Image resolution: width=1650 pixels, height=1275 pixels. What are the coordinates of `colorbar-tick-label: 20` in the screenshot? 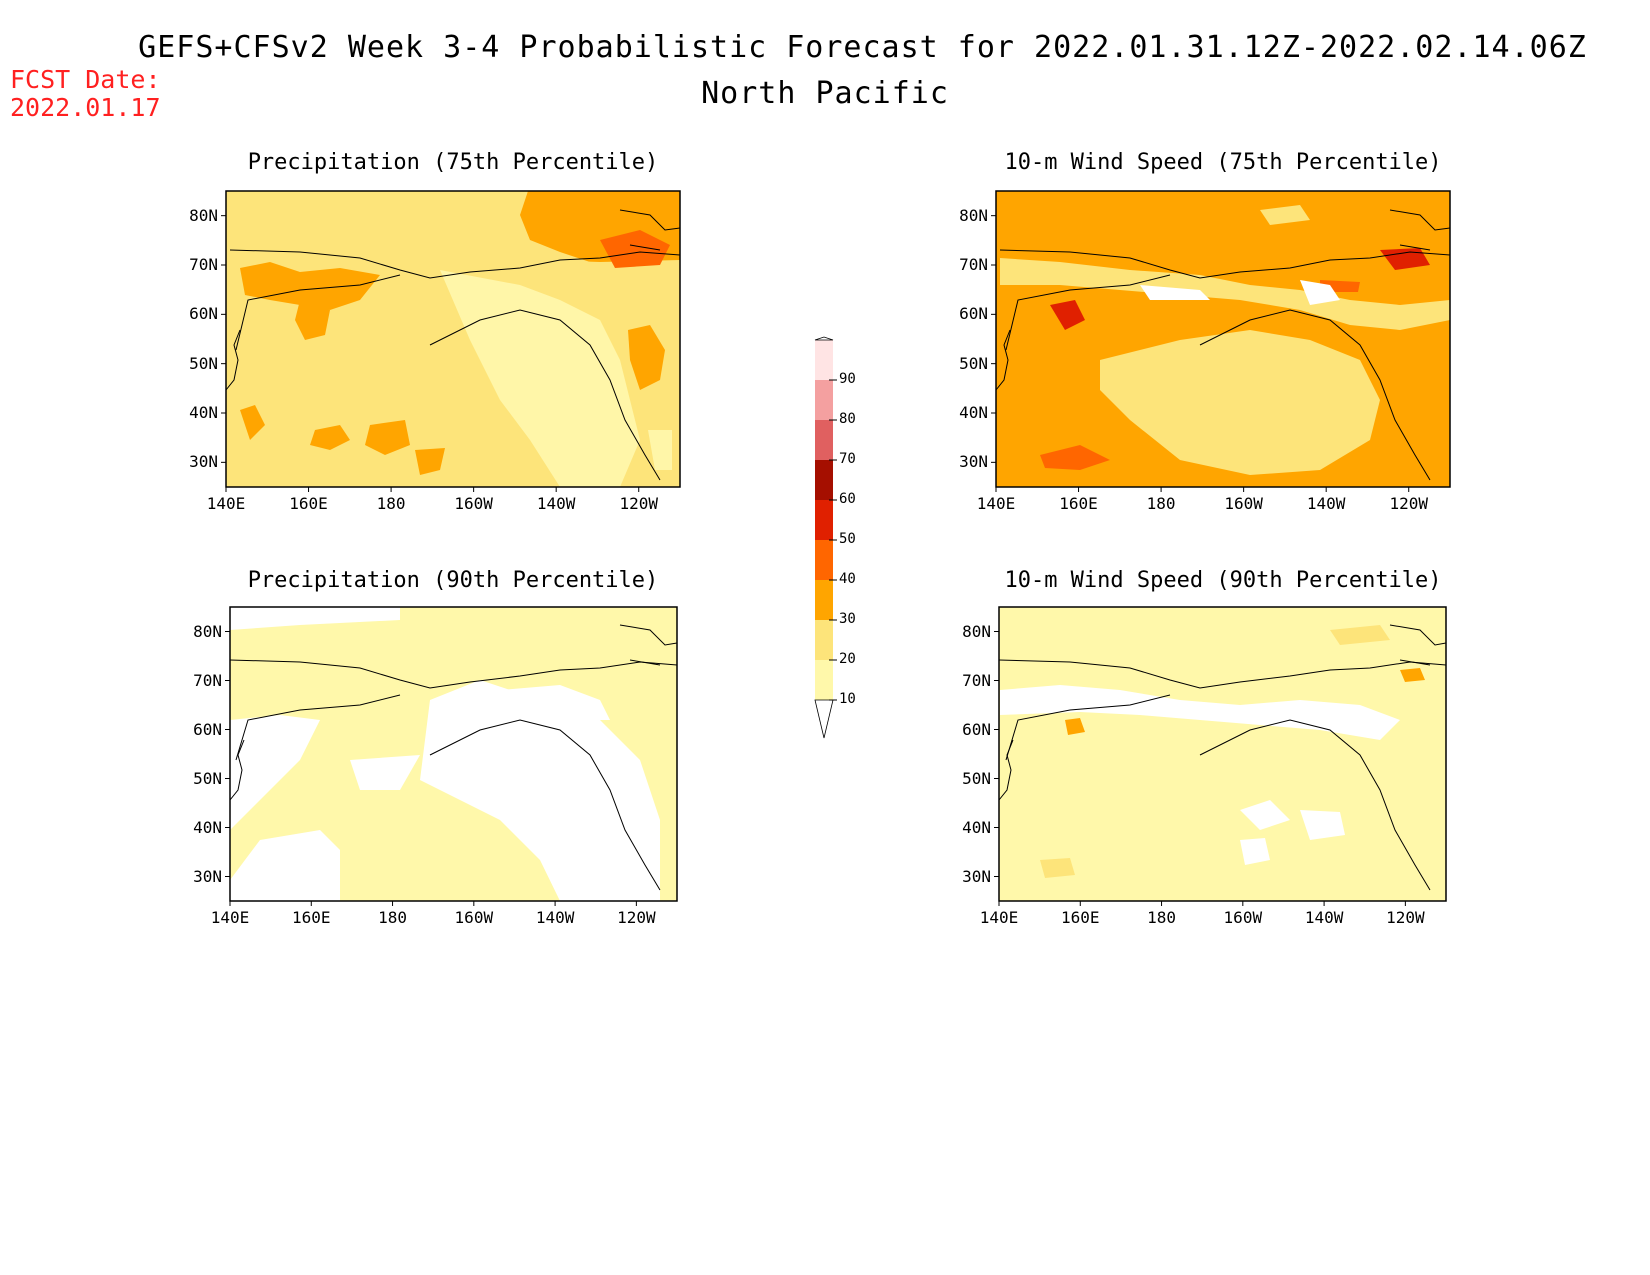 It's located at (847, 659).